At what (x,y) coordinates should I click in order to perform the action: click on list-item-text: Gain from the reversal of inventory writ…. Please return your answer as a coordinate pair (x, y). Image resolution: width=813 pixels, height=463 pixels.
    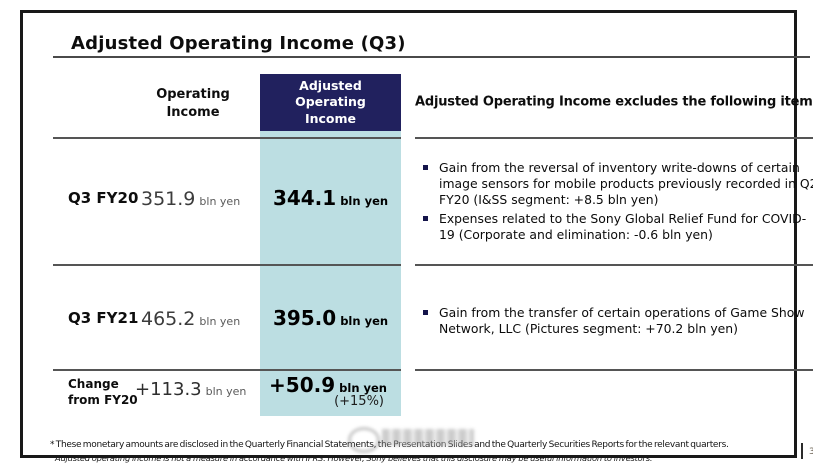
    Looking at the image, I should click on (626, 183).